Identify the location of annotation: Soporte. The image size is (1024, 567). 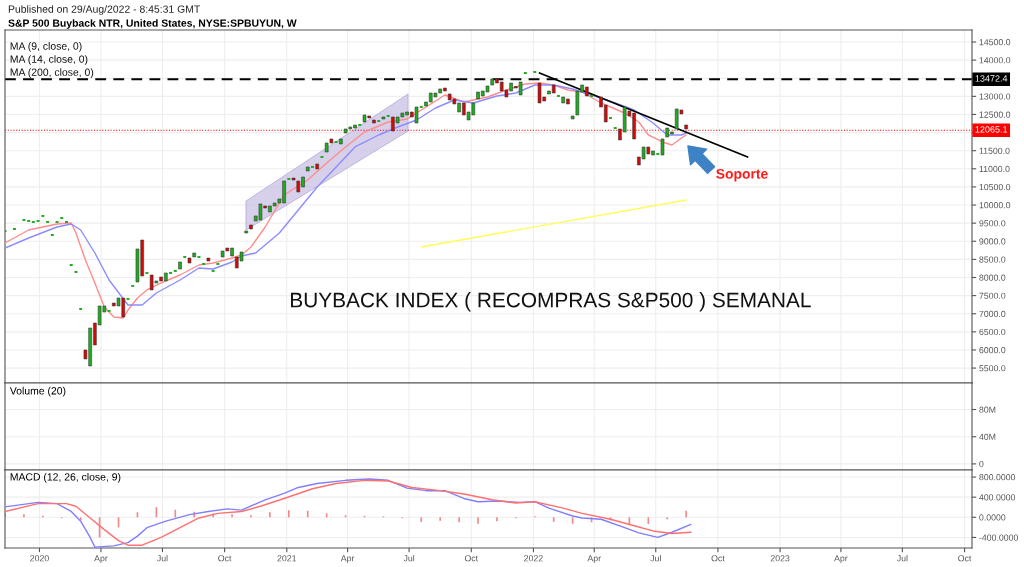
(742, 175).